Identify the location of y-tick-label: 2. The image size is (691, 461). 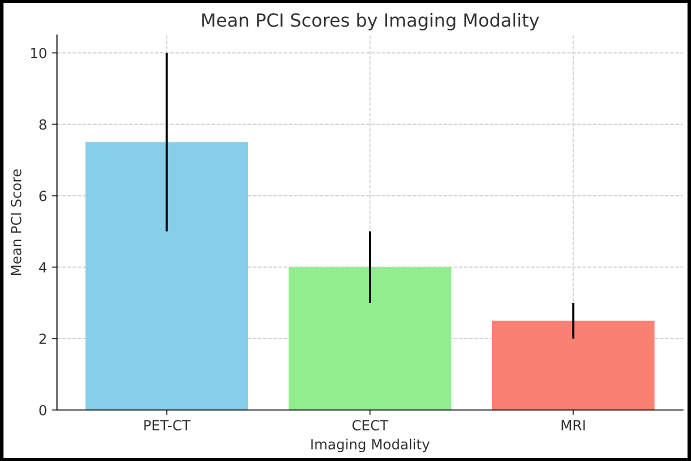
(42, 339).